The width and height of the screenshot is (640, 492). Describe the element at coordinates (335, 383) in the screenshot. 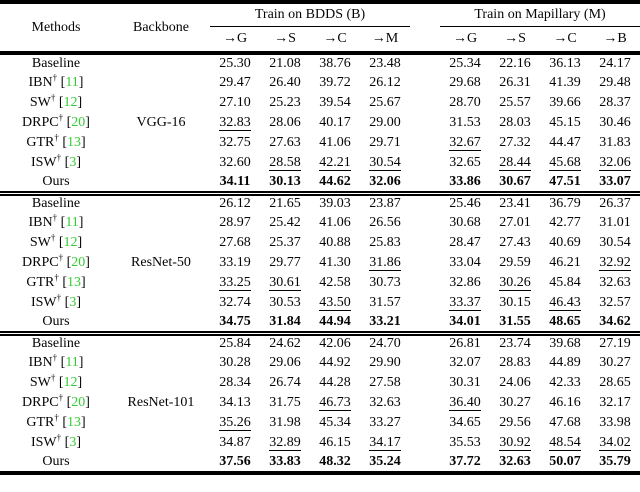

I see `value-cell: 44.28` at that location.